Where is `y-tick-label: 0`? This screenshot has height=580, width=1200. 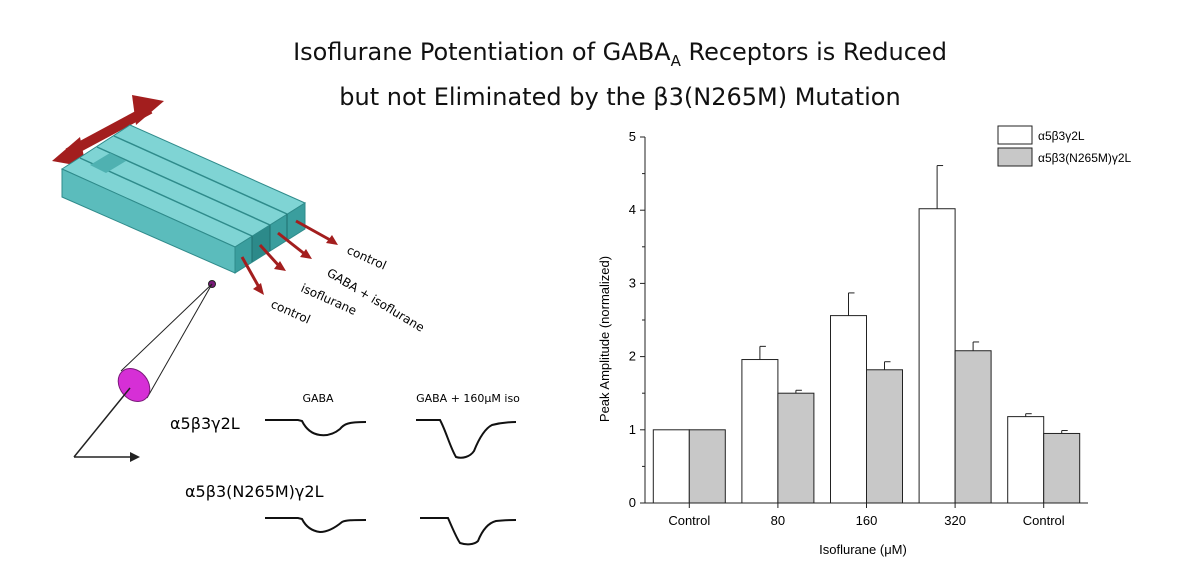 y-tick-label: 0 is located at coordinates (632, 502).